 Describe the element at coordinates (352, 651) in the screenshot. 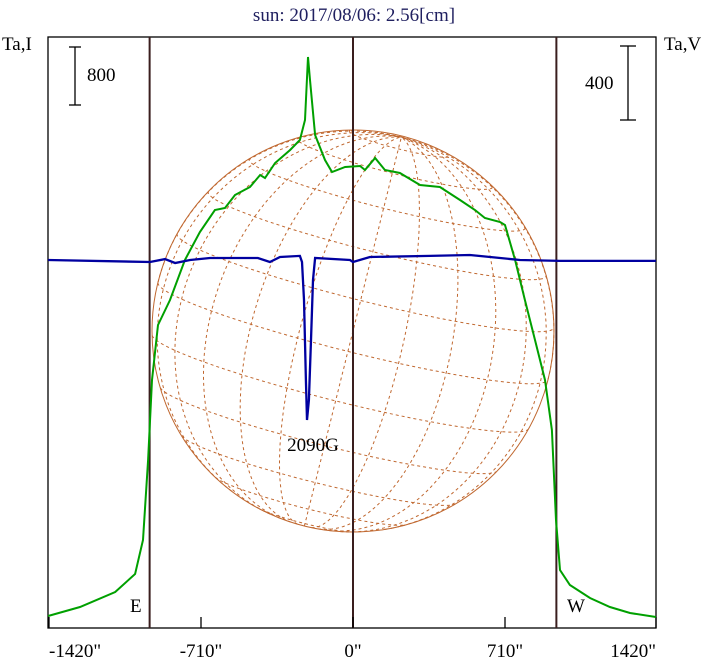

I see `x-tick-label: 0"` at that location.